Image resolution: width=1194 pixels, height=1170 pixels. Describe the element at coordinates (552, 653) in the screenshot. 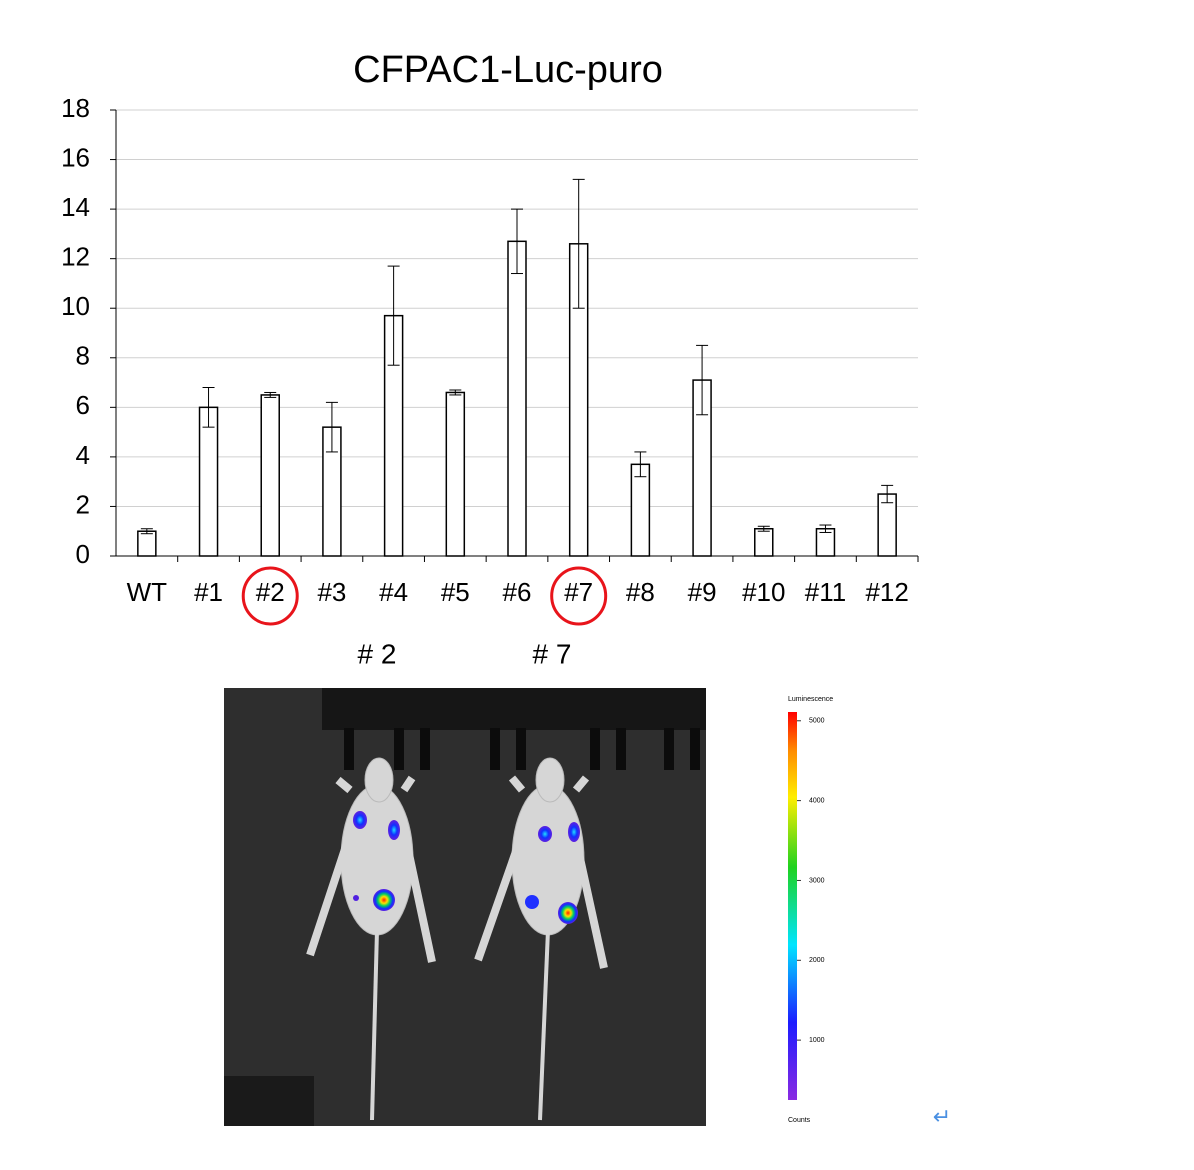

I see `image-label: # 7` at that location.